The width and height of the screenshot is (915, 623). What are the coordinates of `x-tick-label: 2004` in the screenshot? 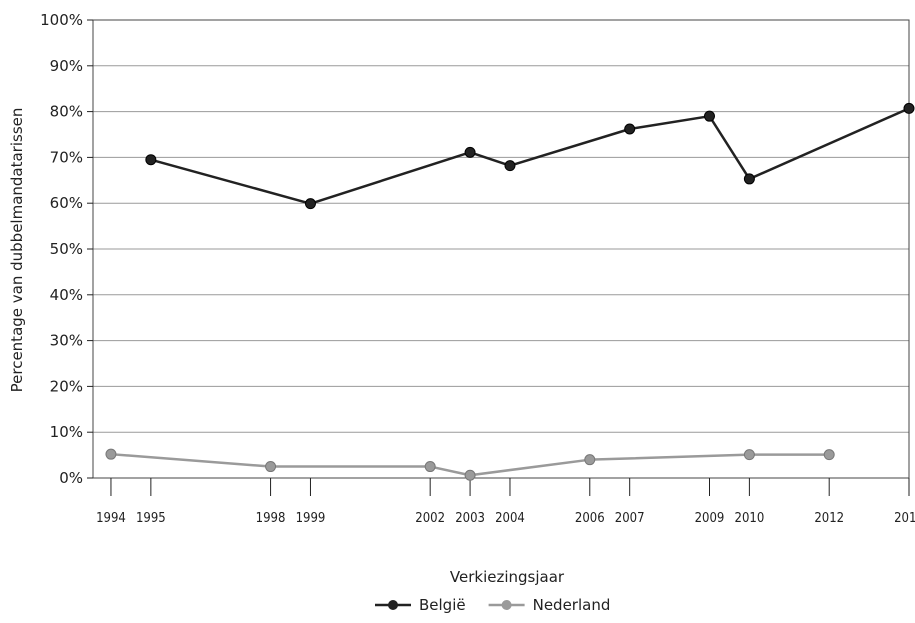 It's located at (510, 518).